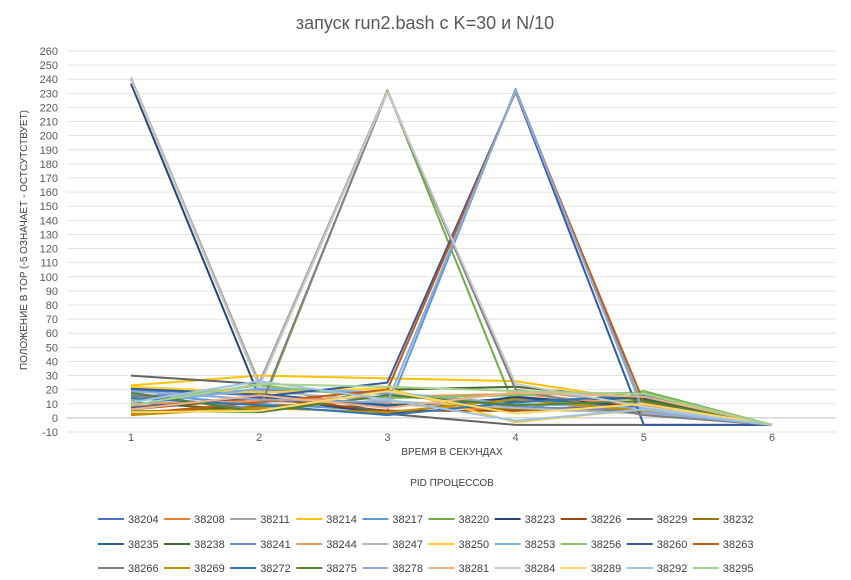 The height and width of the screenshot is (580, 851). What do you see at coordinates (143, 545) in the screenshot?
I see `legend-label: 38235` at bounding box center [143, 545].